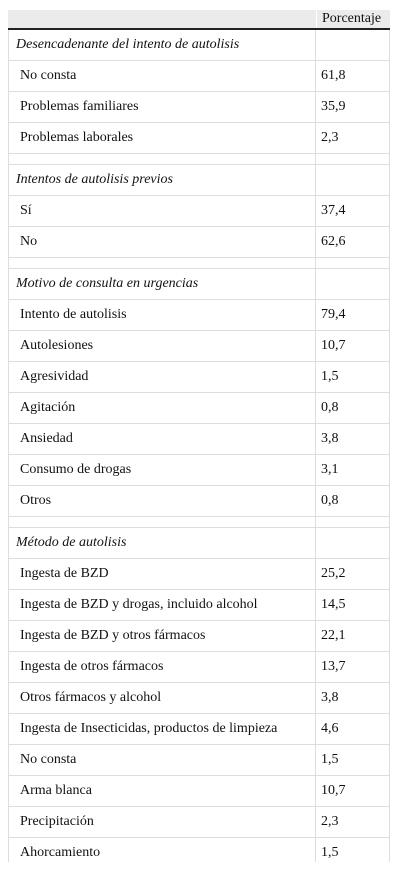 The image size is (400, 872). What do you see at coordinates (353, 19) in the screenshot?
I see `header-cell: Porcentaje` at bounding box center [353, 19].